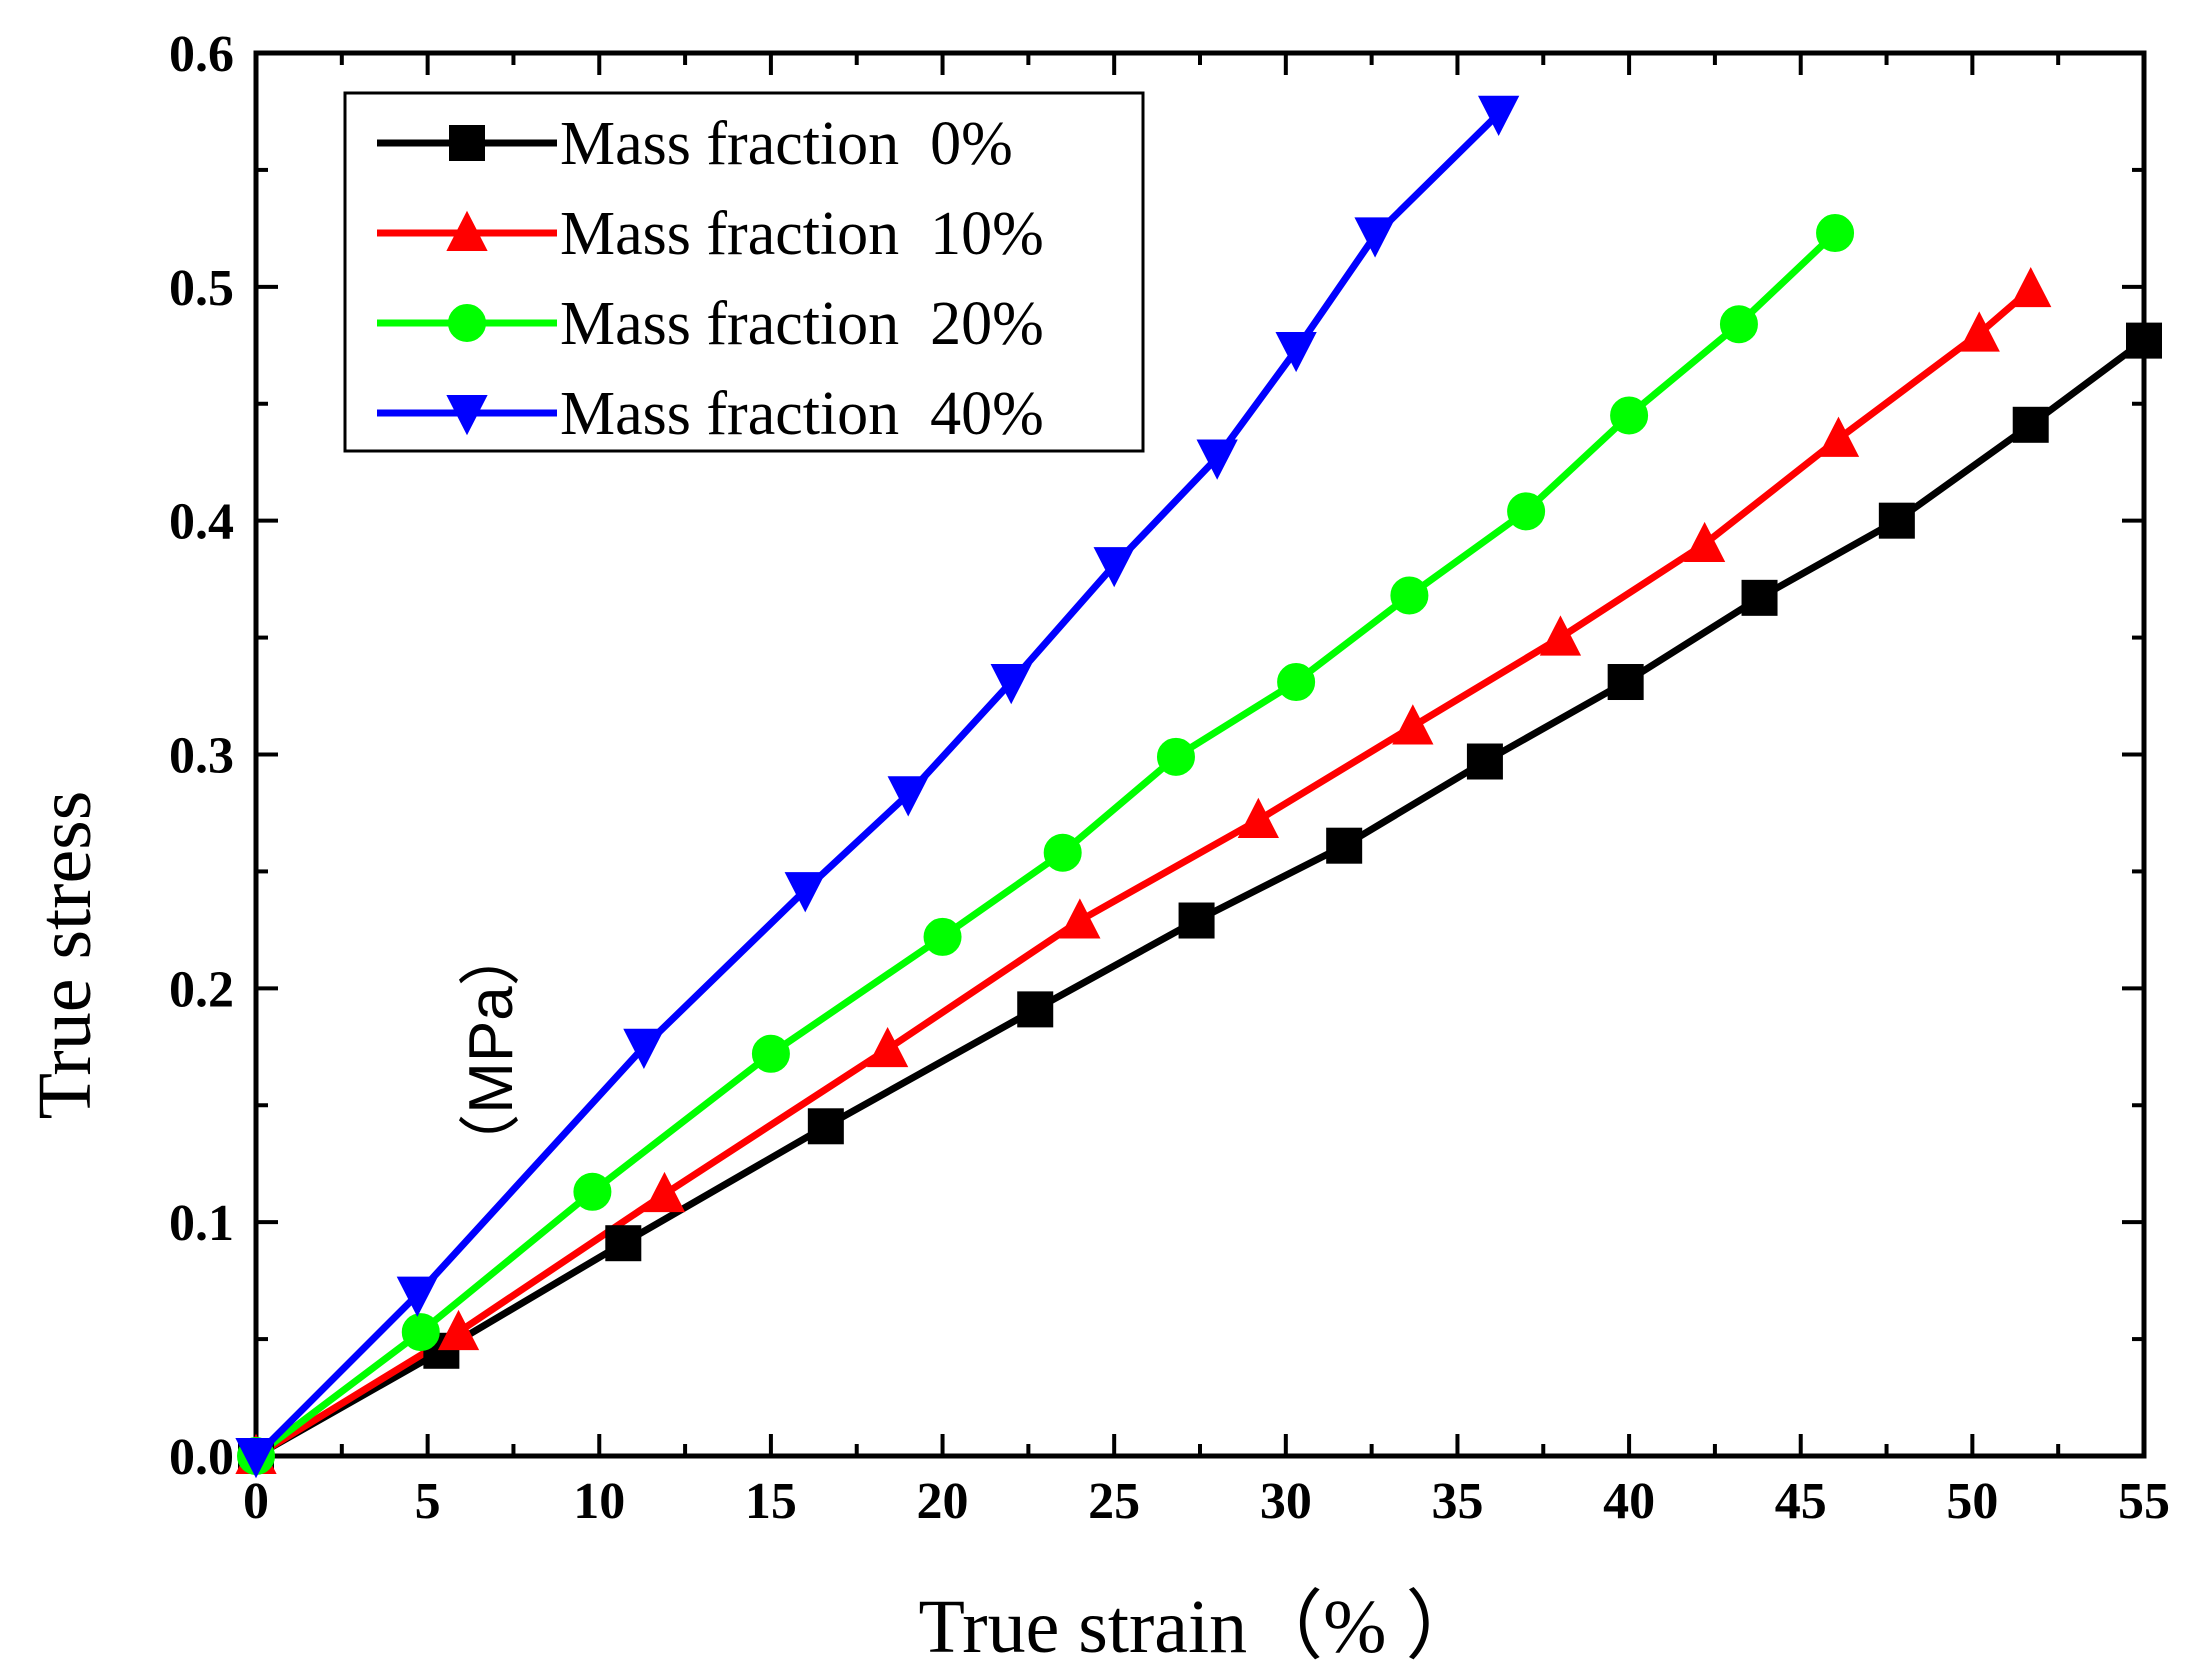 The image size is (2191, 1676). What do you see at coordinates (802, 324) in the screenshot?
I see `legend-label-2: Mass fraction 20%` at bounding box center [802, 324].